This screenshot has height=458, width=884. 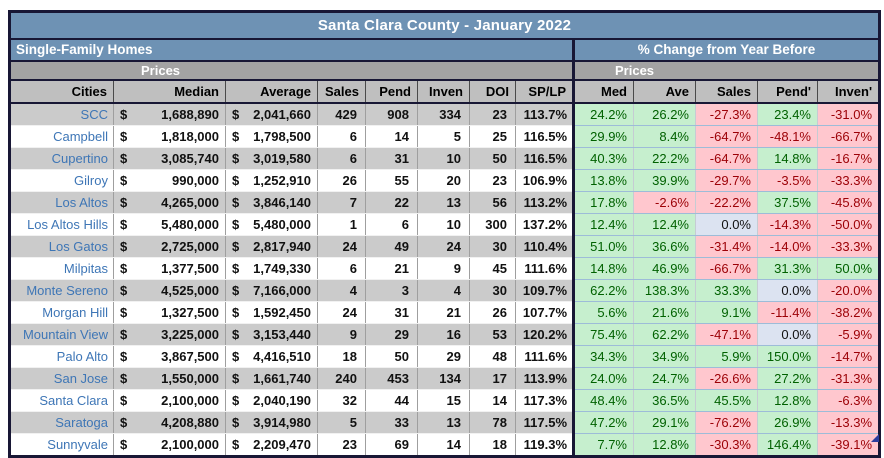 I want to click on median-value: 3,867,500, so click(x=190, y=356).